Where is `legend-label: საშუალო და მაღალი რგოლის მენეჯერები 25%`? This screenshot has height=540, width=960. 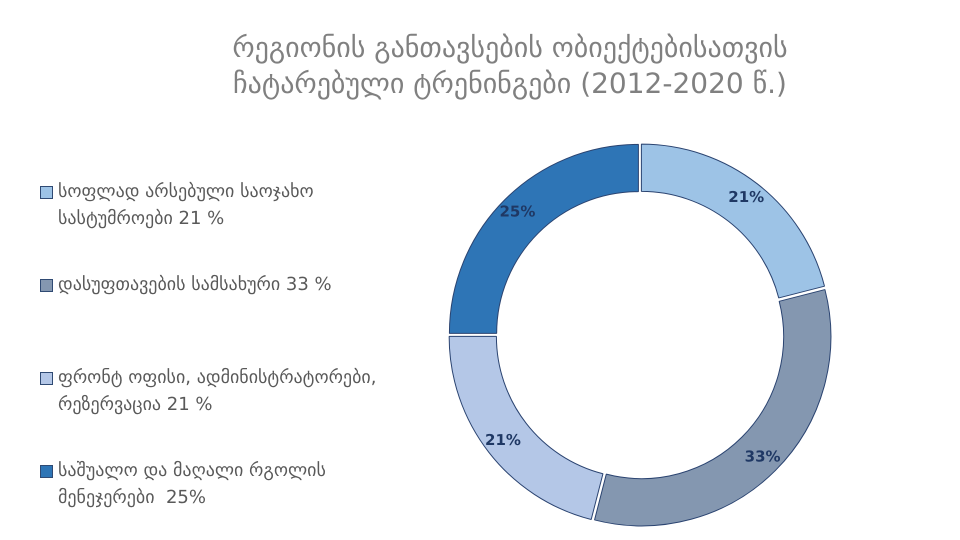
legend-label: საშუალო და მაღალი რგოლის მენეჯერები 25% is located at coordinates (192, 484).